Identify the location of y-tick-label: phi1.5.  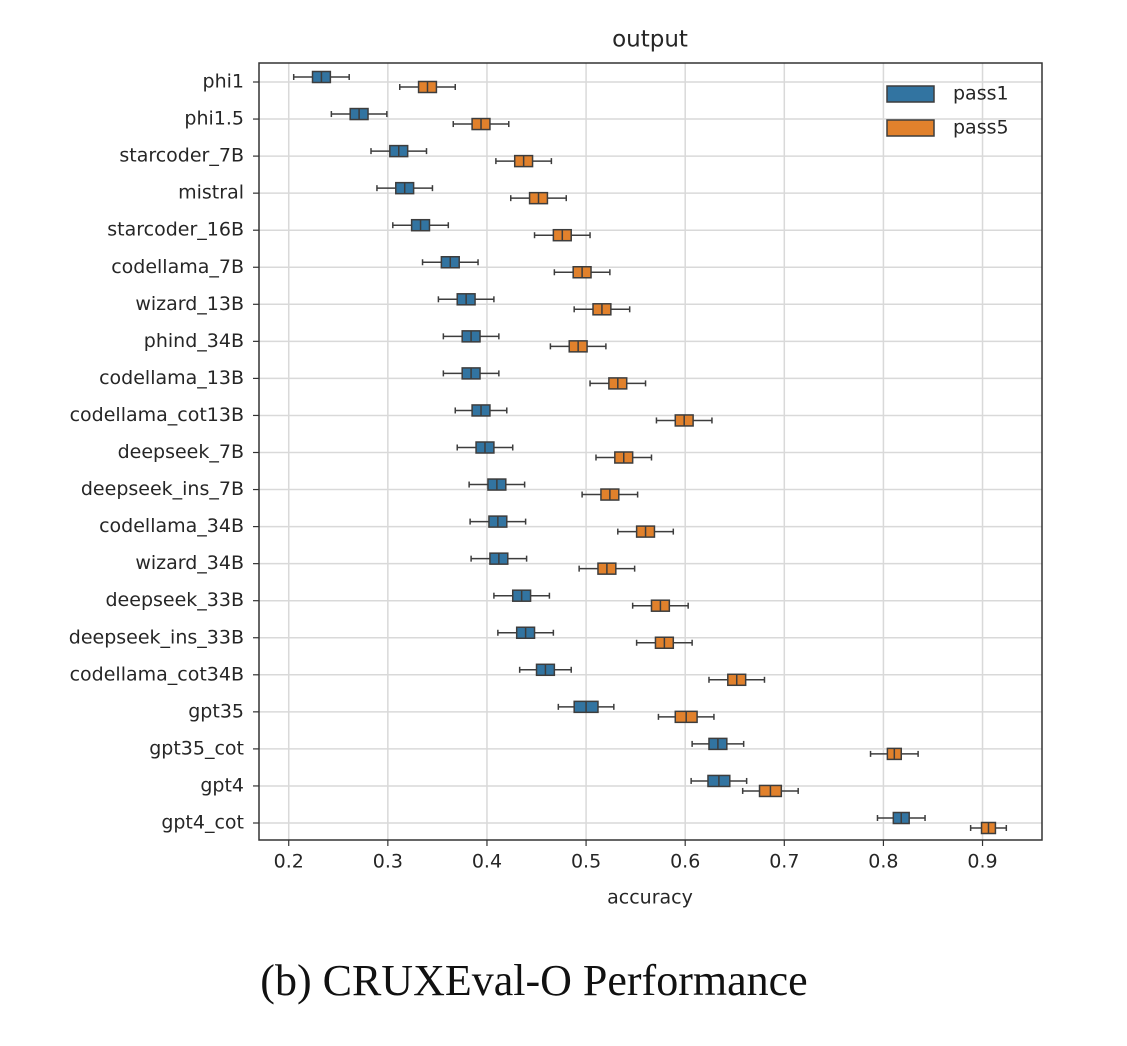
(214, 119).